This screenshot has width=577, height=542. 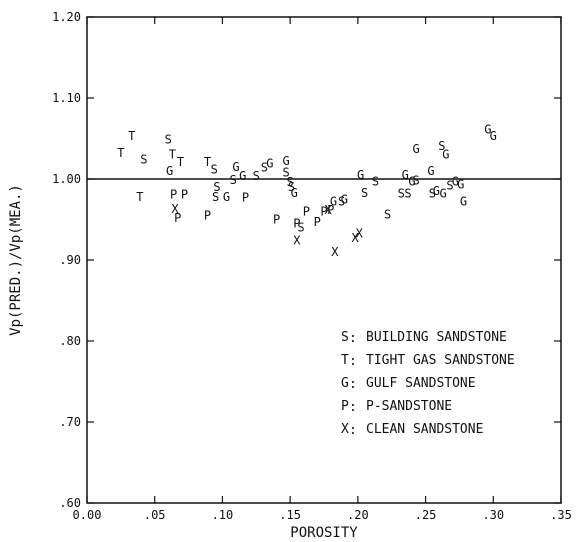 I want to click on x-tick-label: .15, so click(x=290, y=515).